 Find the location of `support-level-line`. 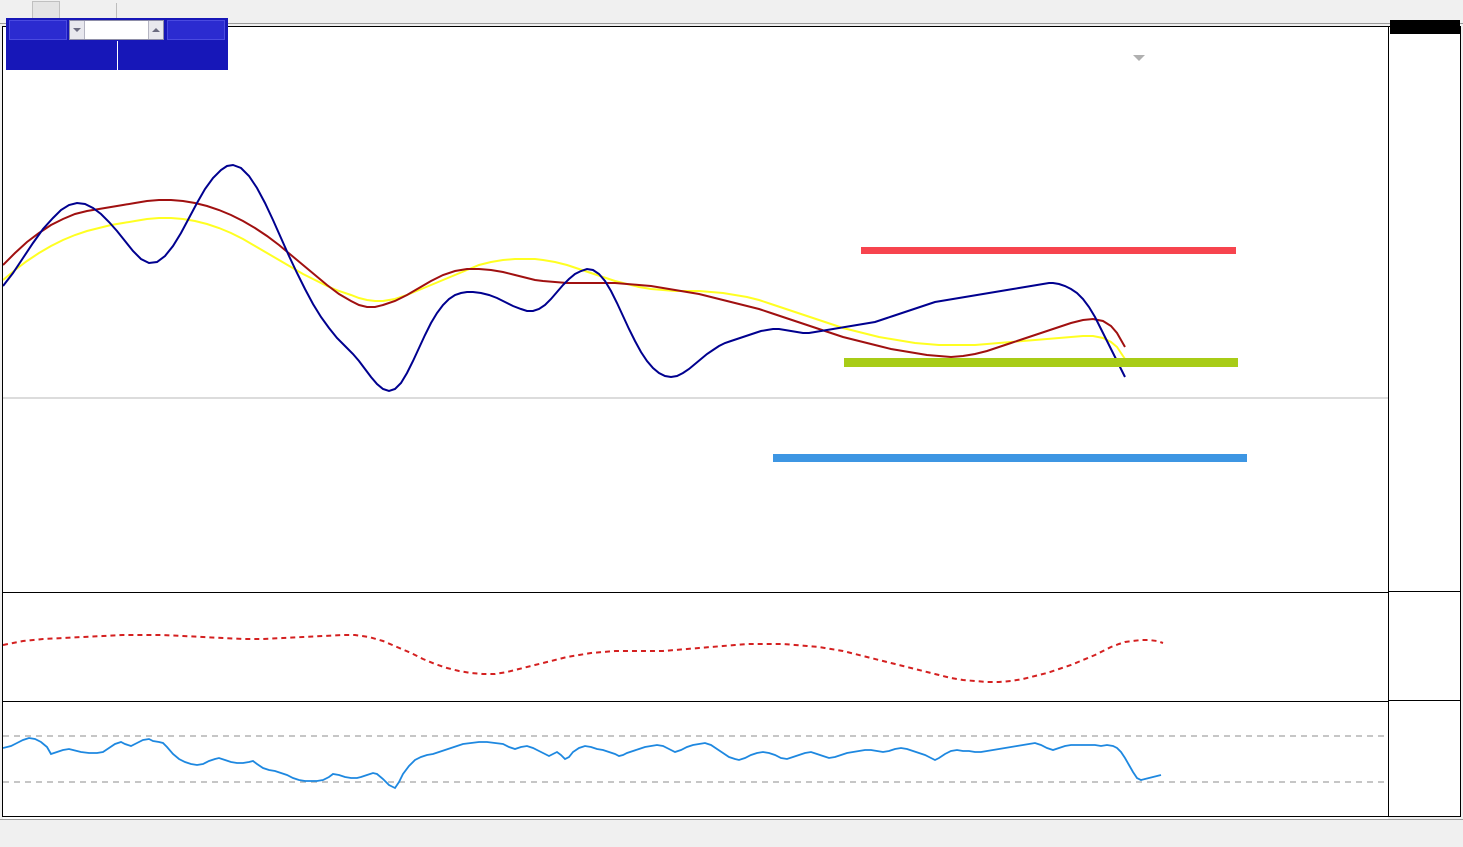

support-level-line is located at coordinates (1010, 458).